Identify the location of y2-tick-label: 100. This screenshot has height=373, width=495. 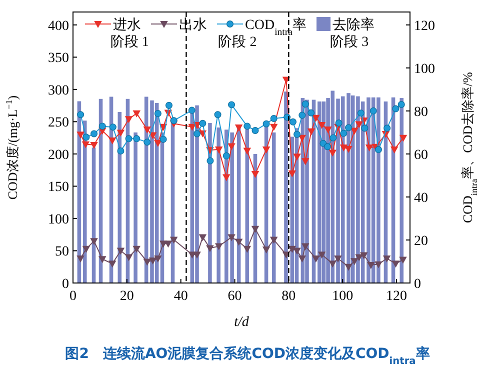
(424, 69).